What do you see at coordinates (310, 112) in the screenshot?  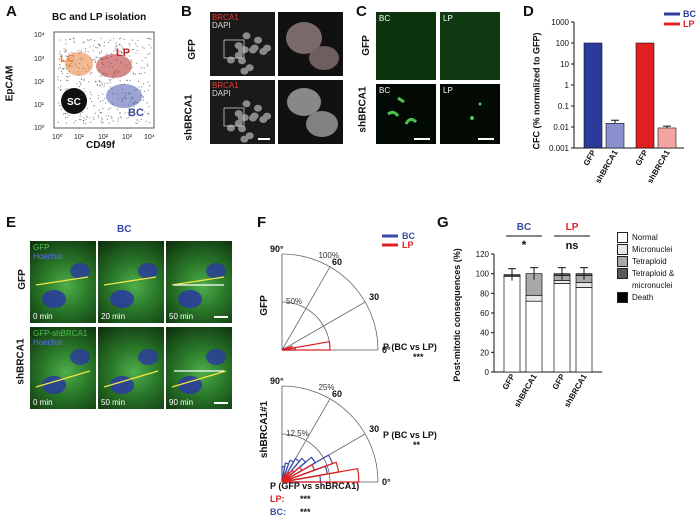 I see `brca1-shbrca1-zoom` at bounding box center [310, 112].